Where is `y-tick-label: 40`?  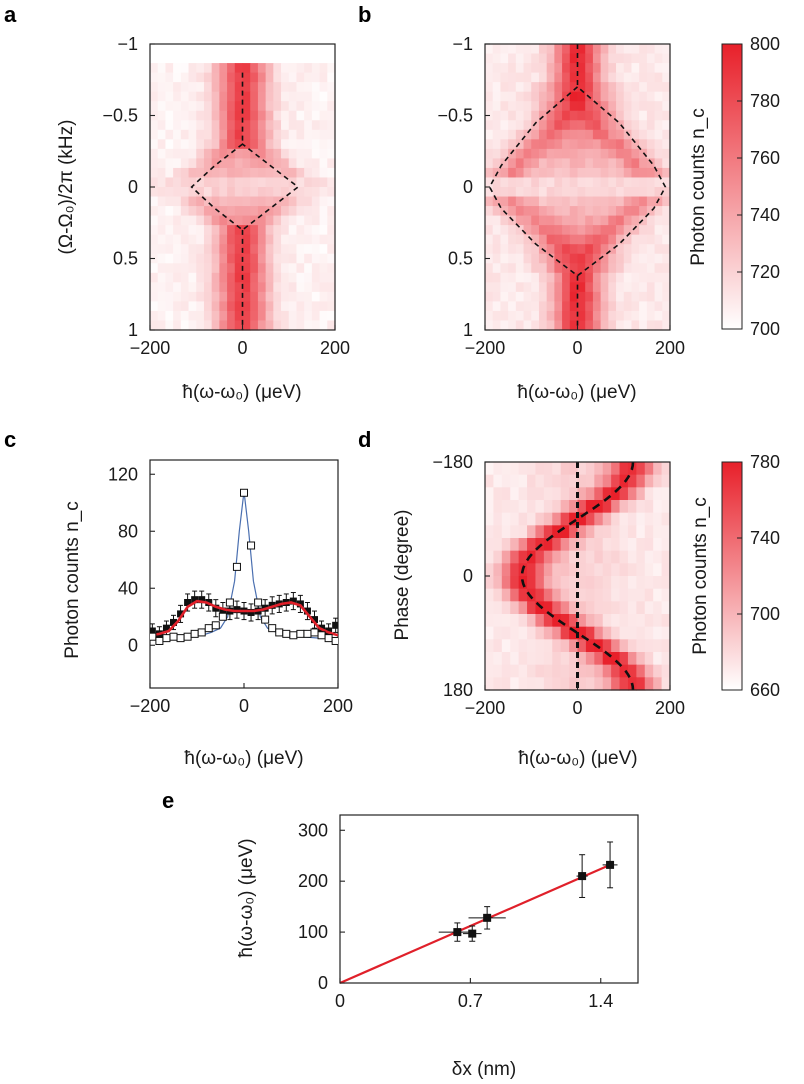 y-tick-label: 40 is located at coordinates (128, 588).